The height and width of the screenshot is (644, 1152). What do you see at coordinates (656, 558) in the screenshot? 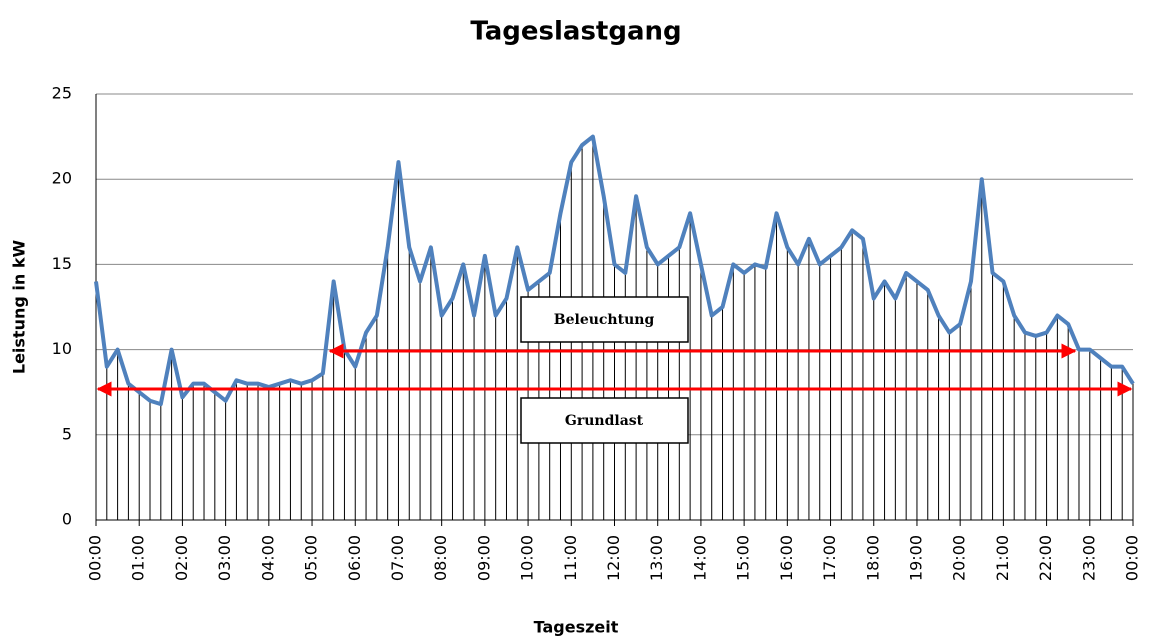
I see `x-tick-label: 13:00` at bounding box center [656, 558].